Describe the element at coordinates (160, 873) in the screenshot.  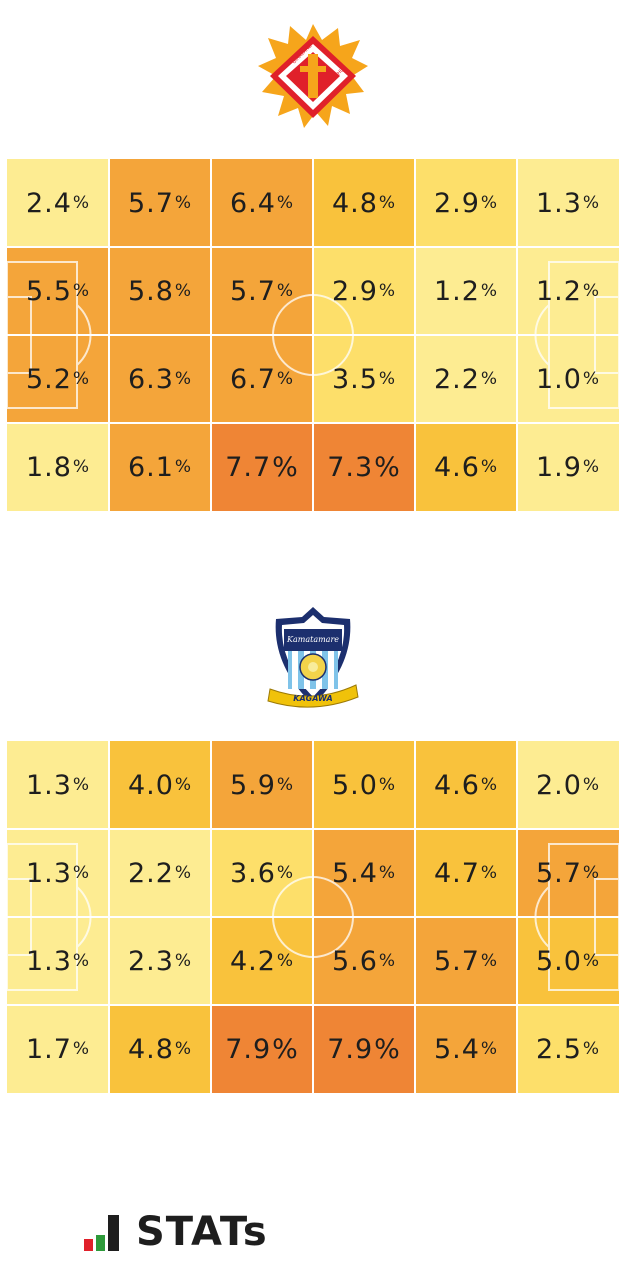
I see `heatmap-cell-label: 2.2%` at that location.